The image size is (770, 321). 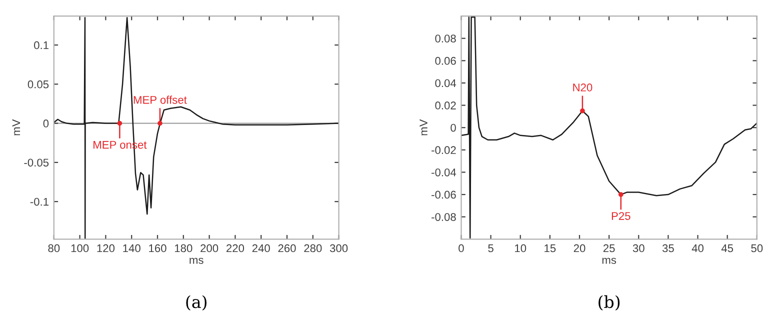 I want to click on y-tick-label: 0.04, so click(x=445, y=83).